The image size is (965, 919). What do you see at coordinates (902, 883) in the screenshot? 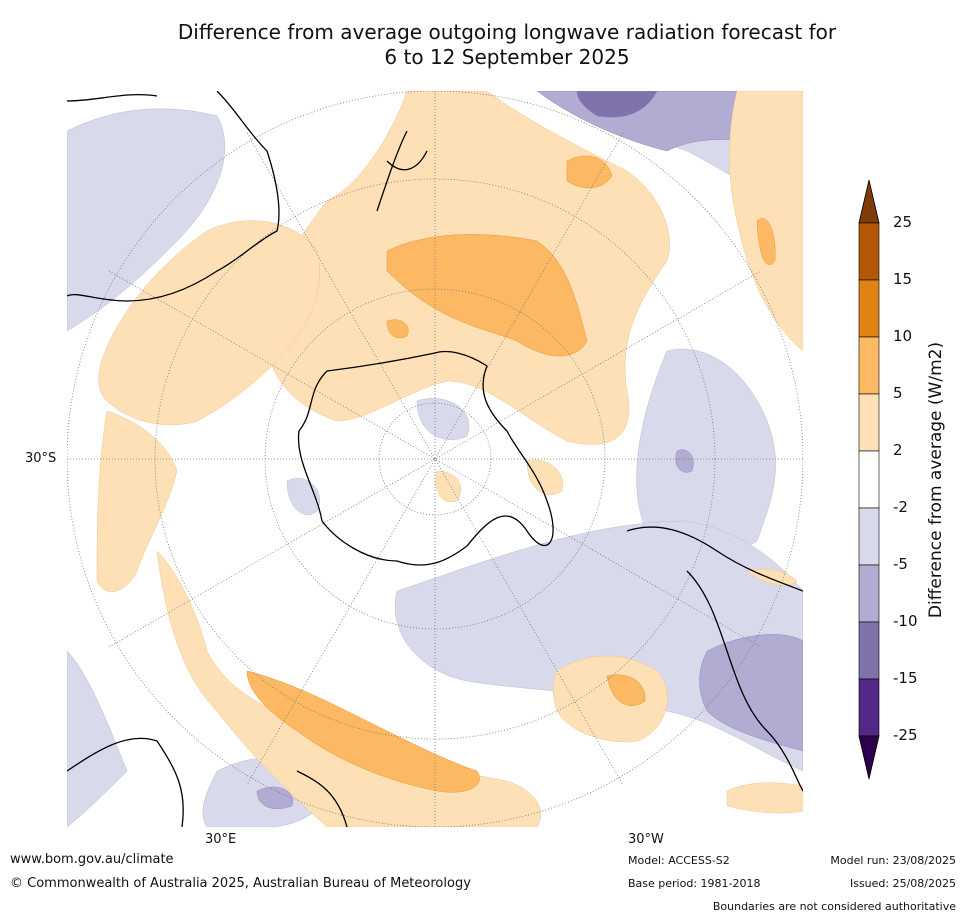
I see `issued-text: Issued: 25/08/2025` at bounding box center [902, 883].